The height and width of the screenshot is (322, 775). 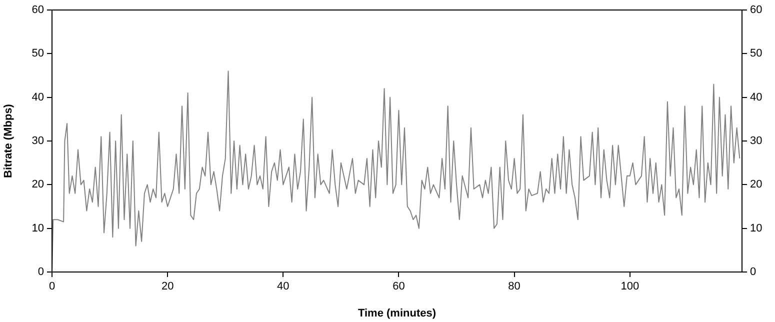 What do you see at coordinates (38, 141) in the screenshot?
I see `y-tick-label: 30` at bounding box center [38, 141].